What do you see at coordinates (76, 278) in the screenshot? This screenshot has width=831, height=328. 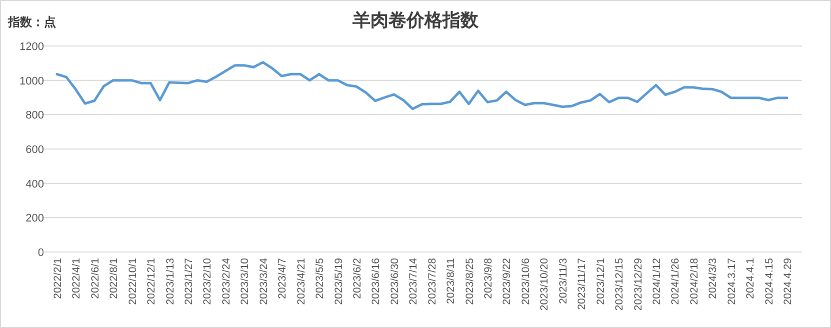 I see `x-tick-label: 2022/4/1` at bounding box center [76, 278].